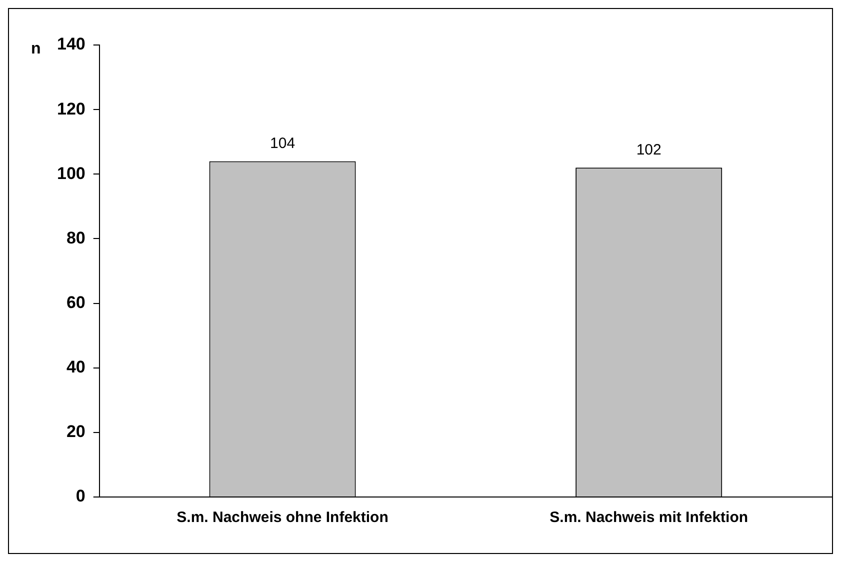  I want to click on y-tick-label: 20, so click(76, 432).